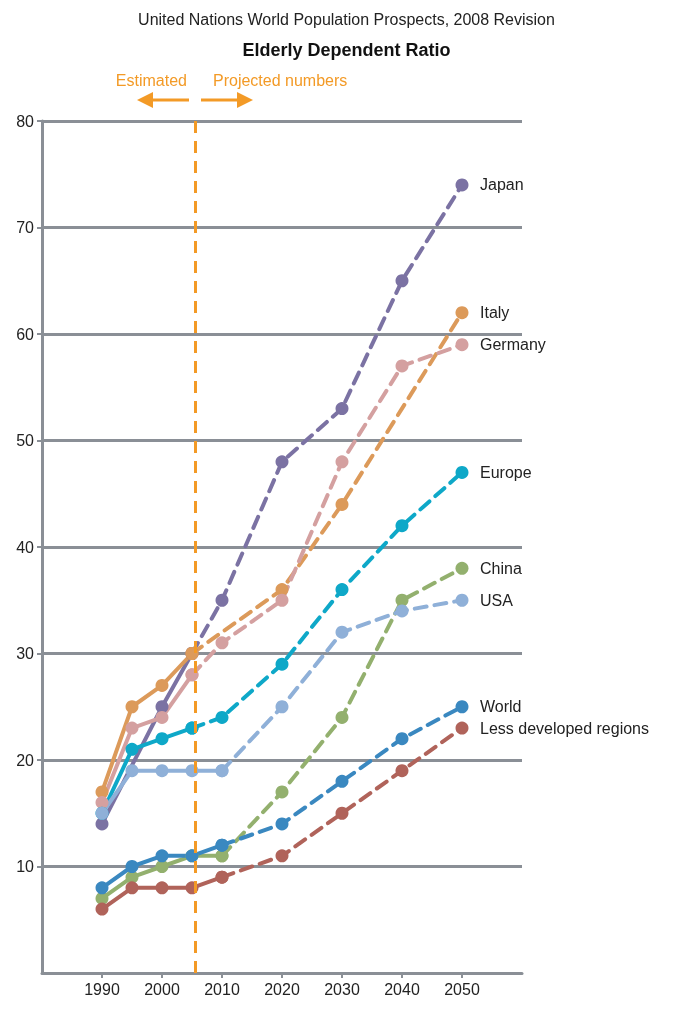 The height and width of the screenshot is (1014, 693). What do you see at coordinates (462, 989) in the screenshot?
I see `x-tick-label: 2050` at bounding box center [462, 989].